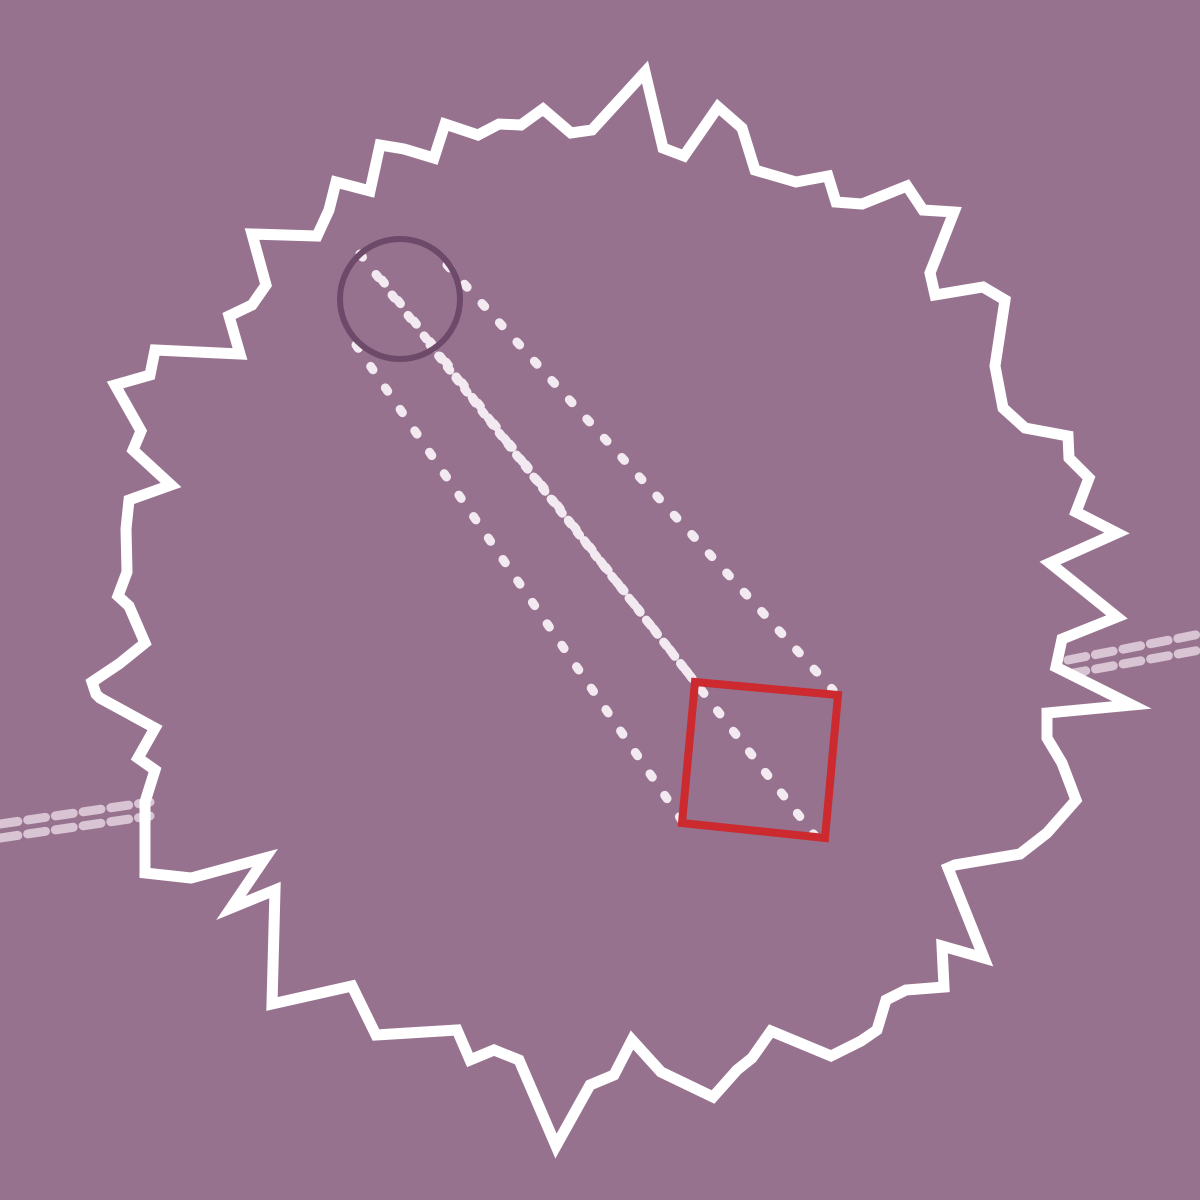 The height and width of the screenshot is (1200, 1200). I want to click on guide-line-top-right, so click(640, 477).